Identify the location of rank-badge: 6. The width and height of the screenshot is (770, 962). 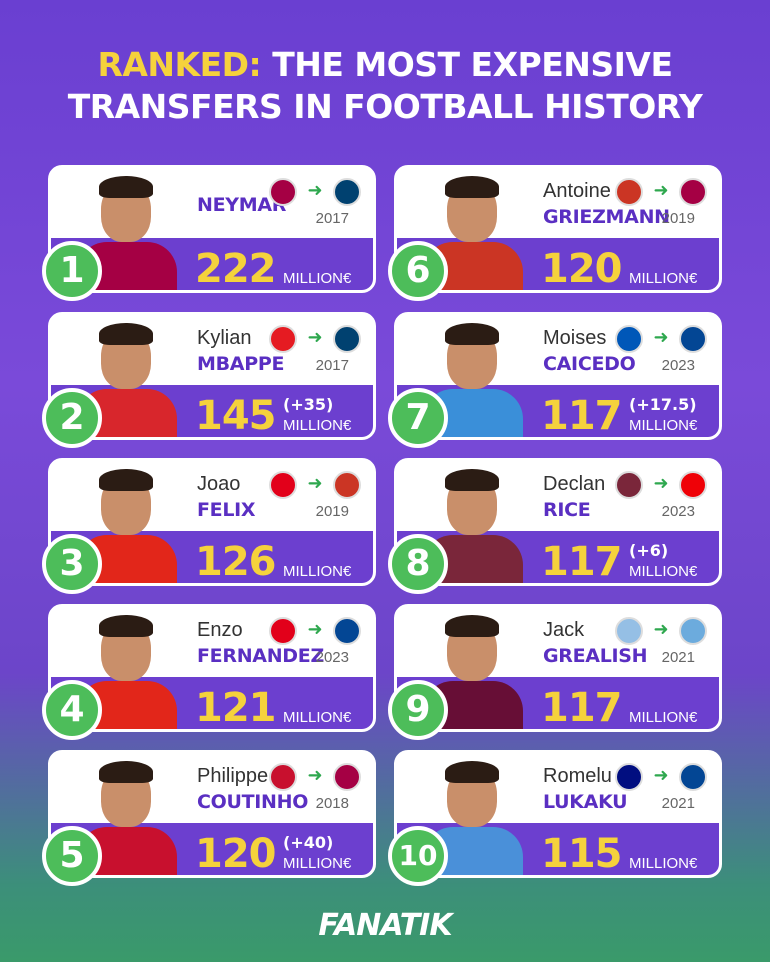
(418, 271).